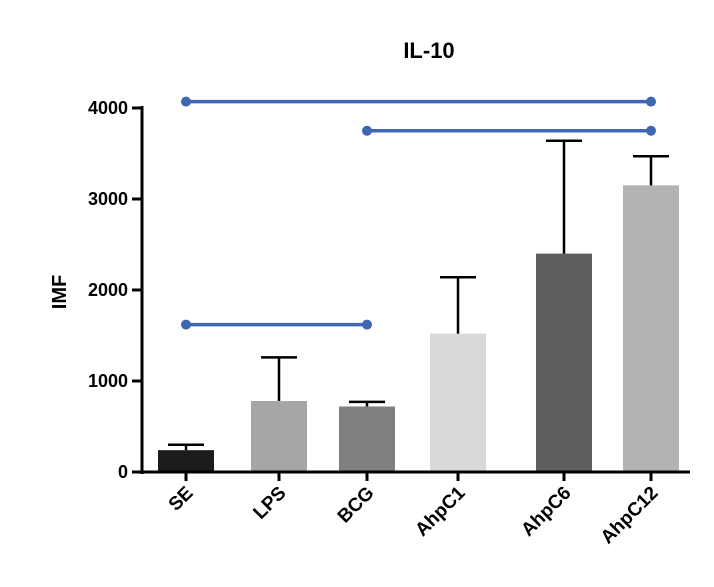 This screenshot has width=714, height=587. What do you see at coordinates (564, 362) in the screenshot?
I see `bar-ahpc6` at bounding box center [564, 362].